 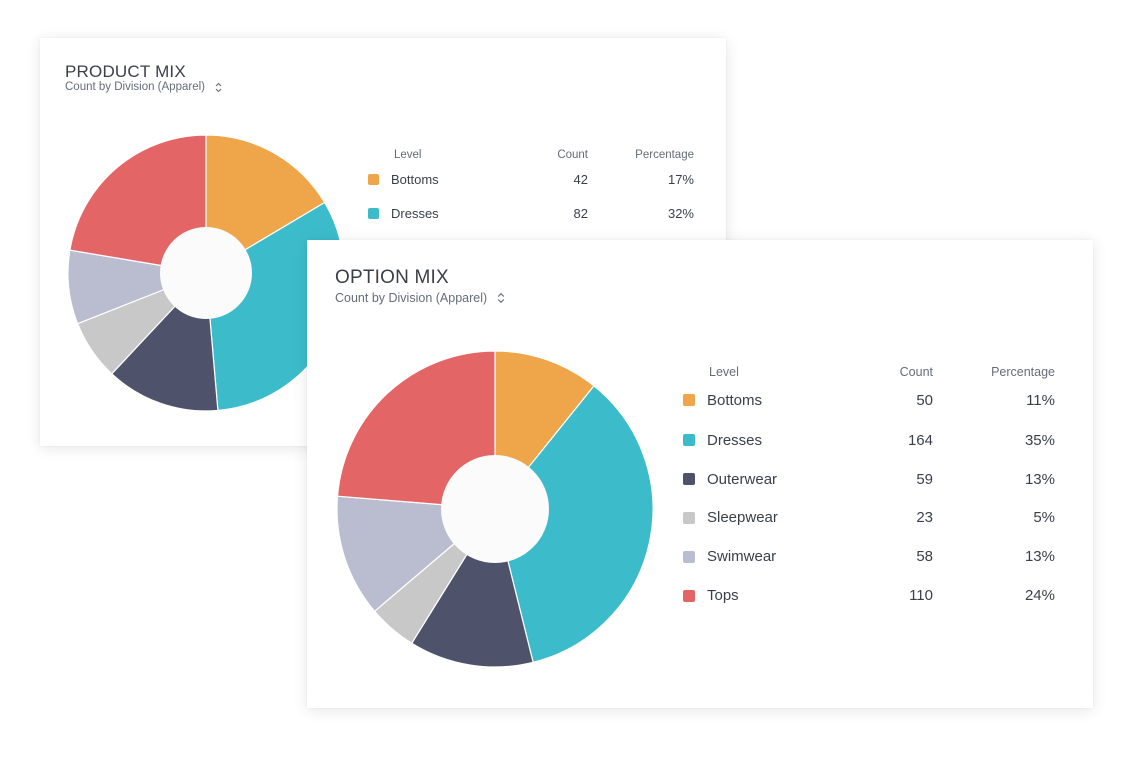 What do you see at coordinates (869, 479) in the screenshot?
I see `legend-row: Outerwear 59 13%` at bounding box center [869, 479].